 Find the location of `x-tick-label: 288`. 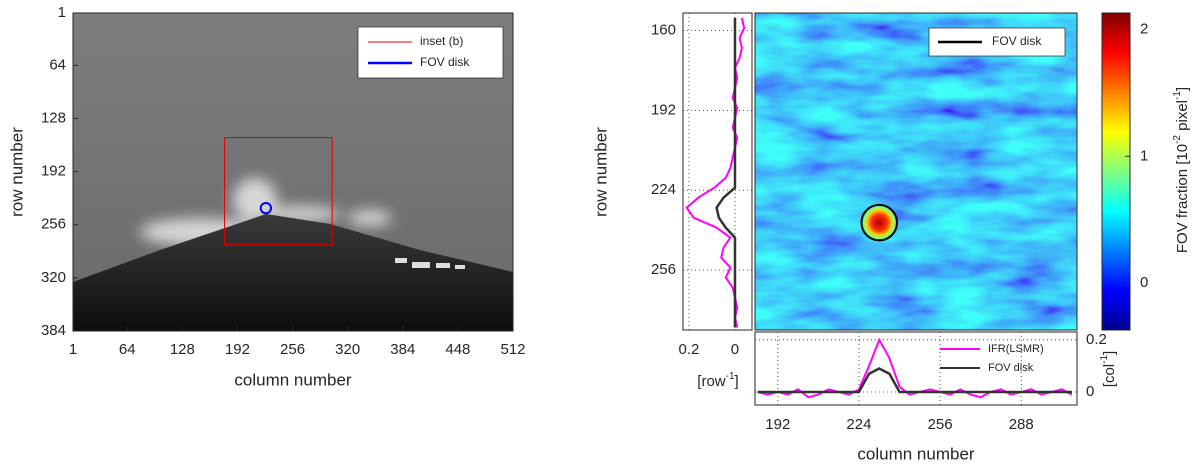

x-tick-label: 288 is located at coordinates (1021, 424).